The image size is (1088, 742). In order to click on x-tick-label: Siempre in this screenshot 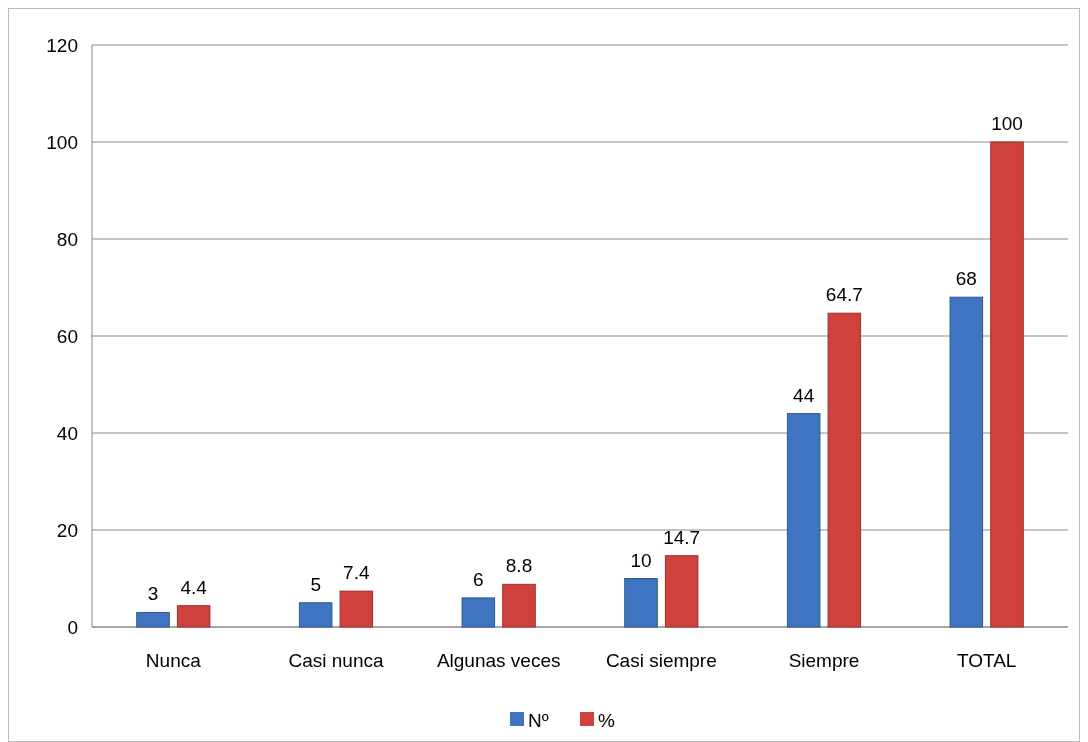, I will do `click(824, 660)`.